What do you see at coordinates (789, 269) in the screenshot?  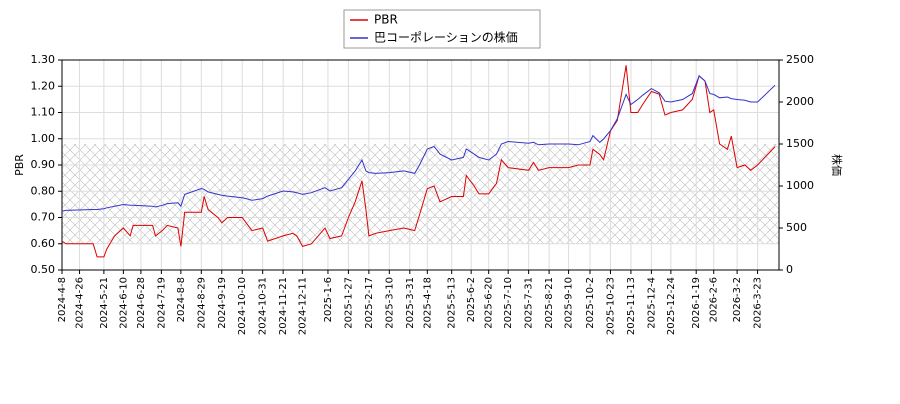 I see `y2-tick-label: 0` at bounding box center [789, 269].